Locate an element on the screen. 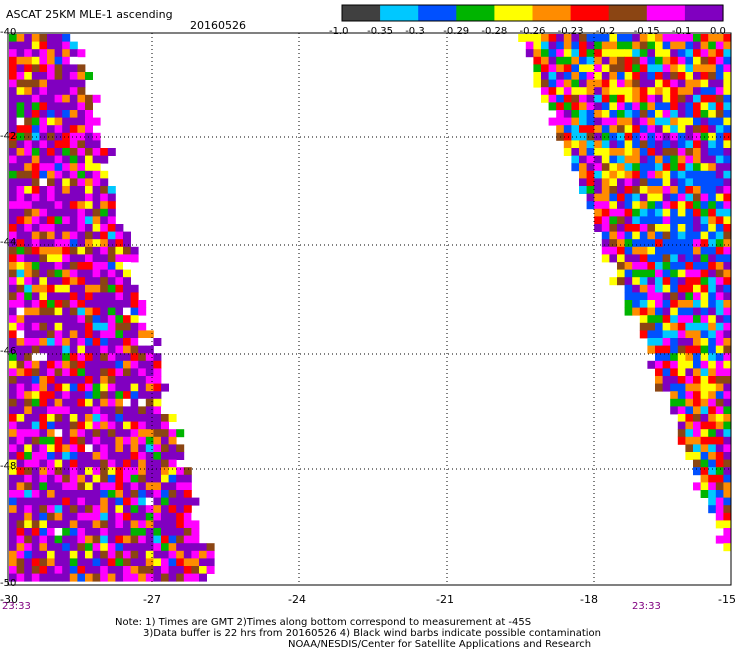  x-tick-label: -15 is located at coordinates (727, 599).